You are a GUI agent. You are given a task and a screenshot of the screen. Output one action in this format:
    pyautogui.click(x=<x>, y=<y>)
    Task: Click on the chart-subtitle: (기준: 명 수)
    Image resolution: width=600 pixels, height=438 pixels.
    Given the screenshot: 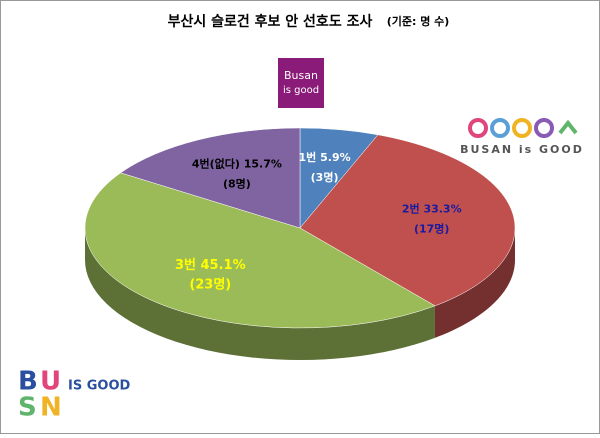 What is the action you would take?
    pyautogui.click(x=418, y=21)
    